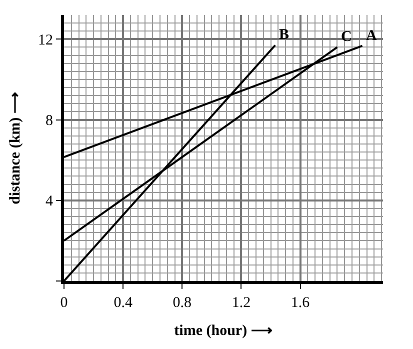 The image size is (413, 349). Describe the element at coordinates (346, 37) in the screenshot. I see `series-label: C` at that location.